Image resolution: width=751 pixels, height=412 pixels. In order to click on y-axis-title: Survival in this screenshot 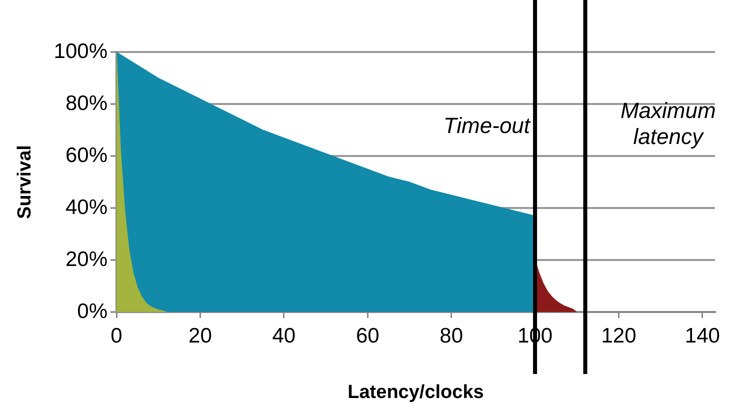, I will do `click(25, 182)`.